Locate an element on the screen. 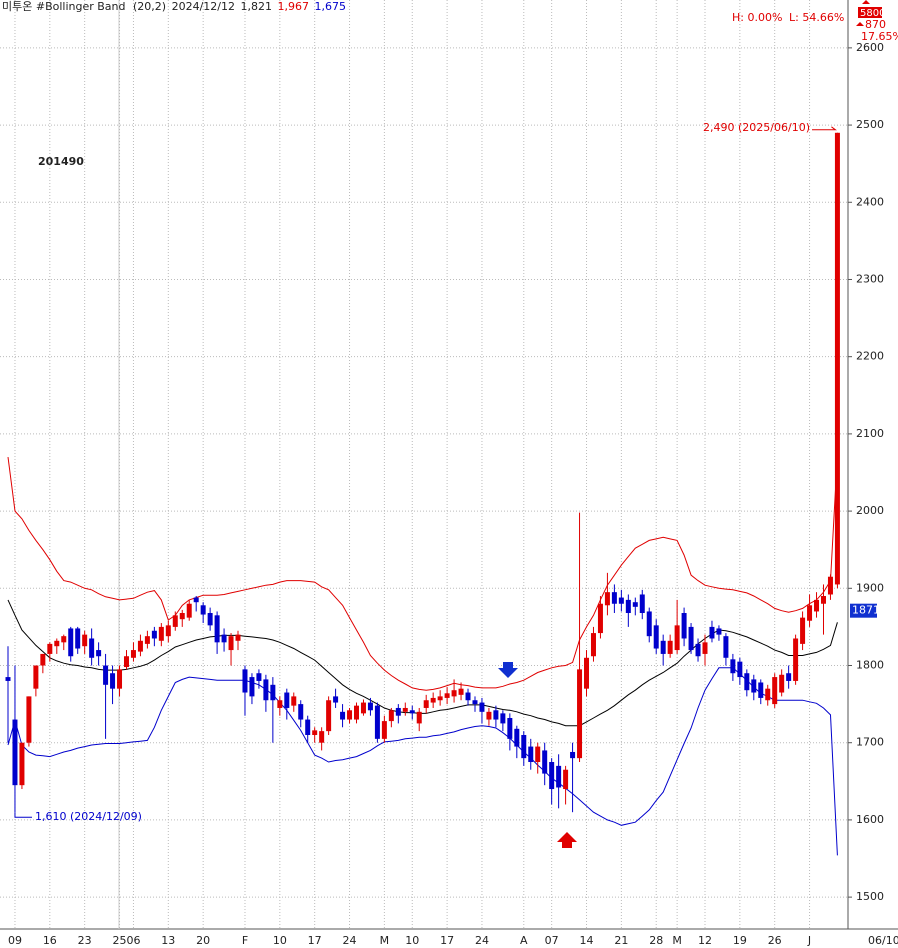 This screenshot has width=898, height=948. status-low: L: 54.66% is located at coordinates (816, 17).